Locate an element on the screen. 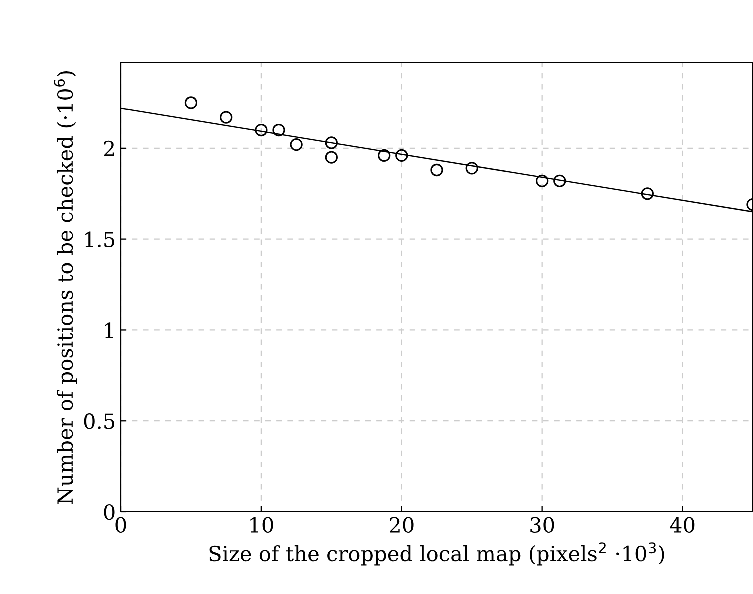 The height and width of the screenshot is (594, 753). x-tick-label: 20 is located at coordinates (402, 525).